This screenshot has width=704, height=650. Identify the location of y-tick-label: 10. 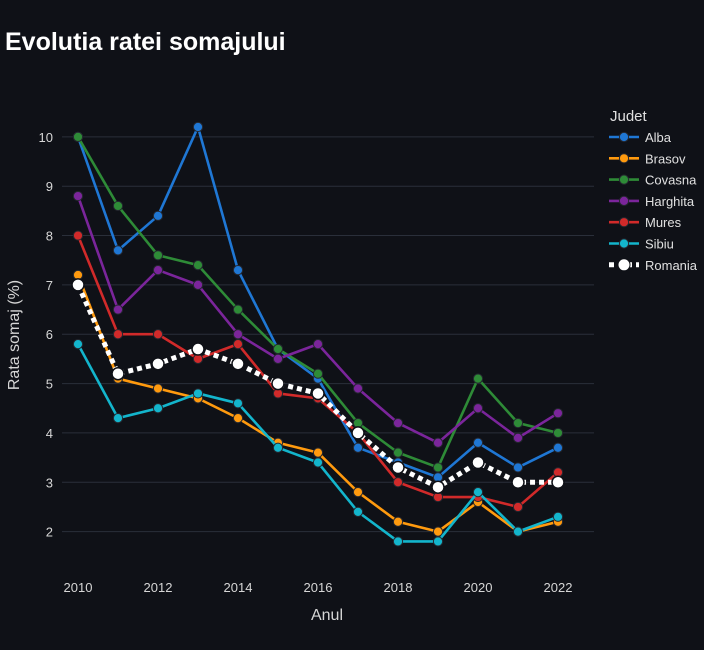
(46, 137).